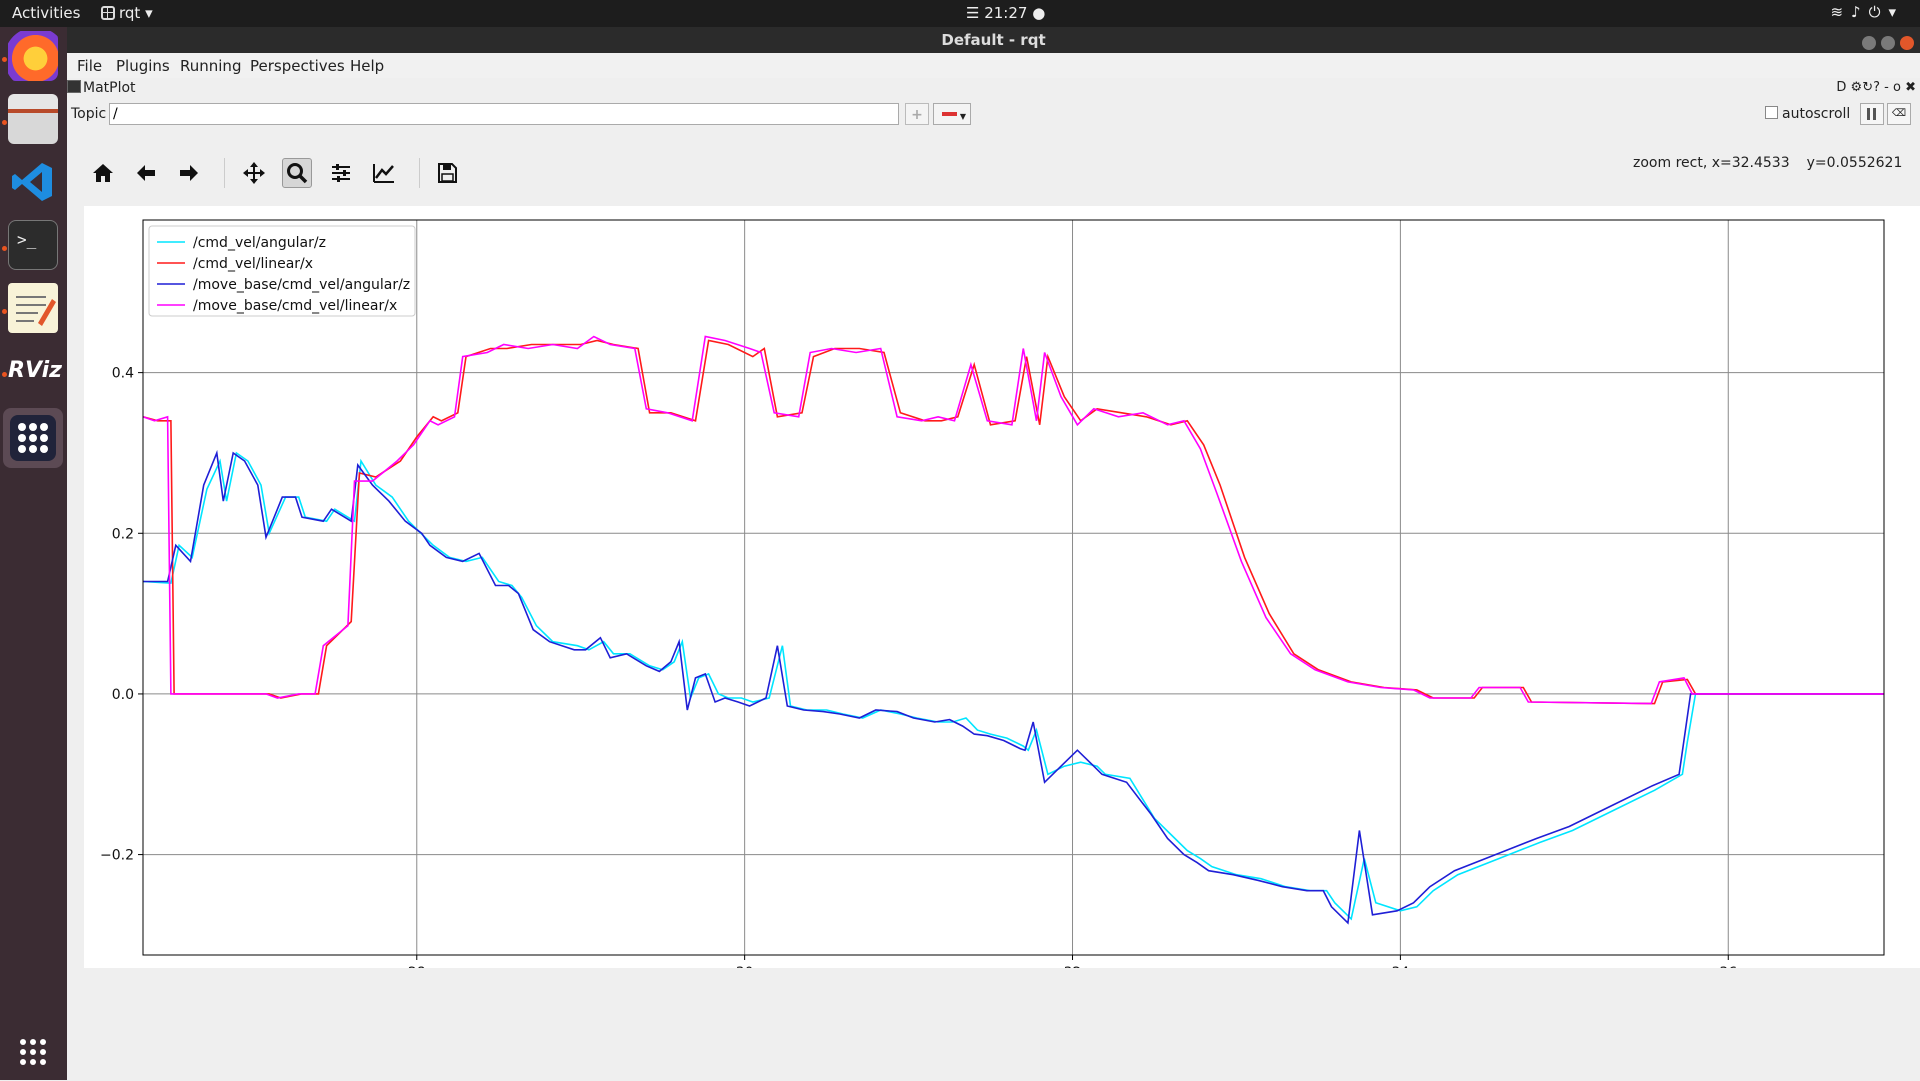 The width and height of the screenshot is (1920, 1081). I want to click on power-icon: ⏻, so click(1878, 12).